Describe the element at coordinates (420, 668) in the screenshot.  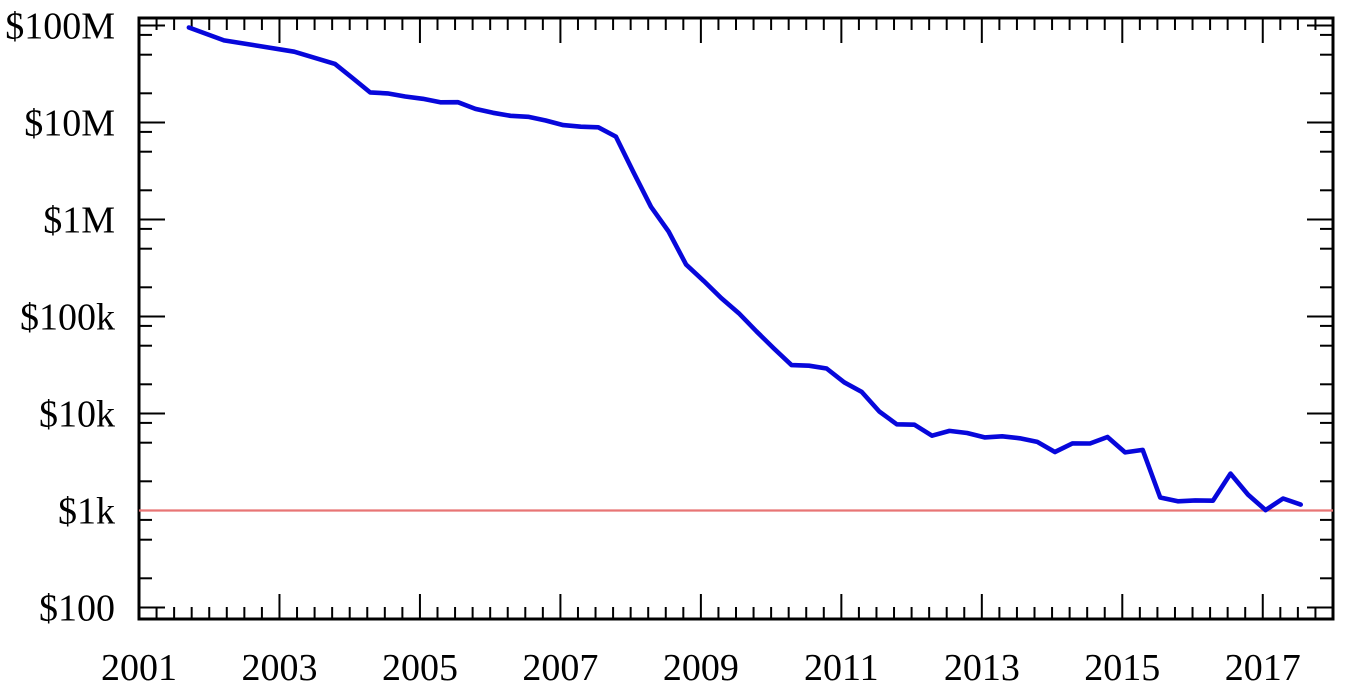
I see `x-axis-tick-label: 2005` at that location.